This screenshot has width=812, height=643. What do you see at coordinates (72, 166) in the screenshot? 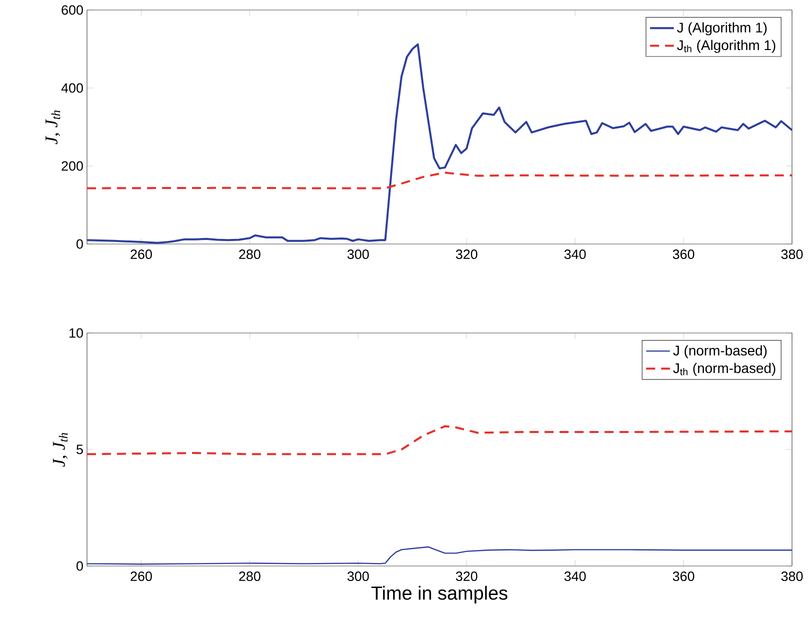
I see `y-tick-label: 200` at bounding box center [72, 166].